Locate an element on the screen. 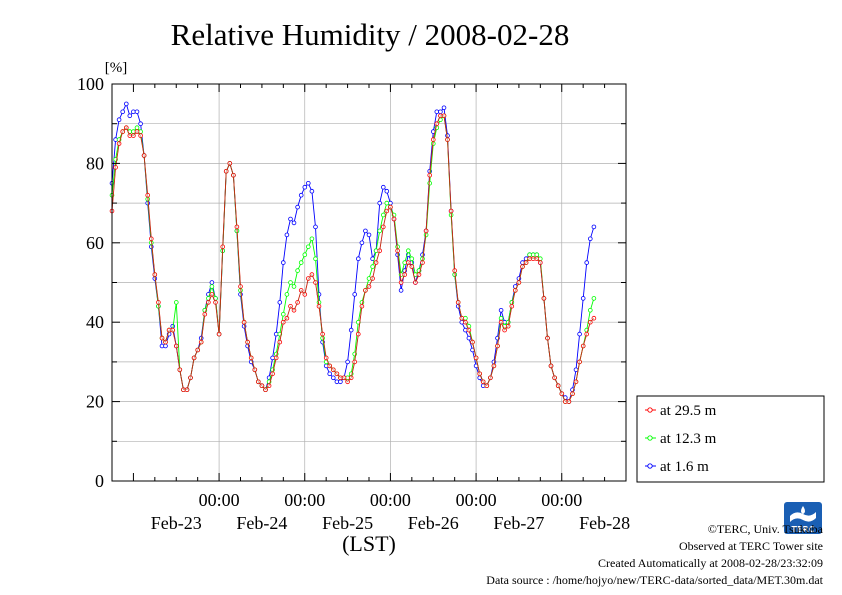 Image resolution: width=842 pixels, height=595 pixels. y-tick-label: 40 is located at coordinates (95, 322).